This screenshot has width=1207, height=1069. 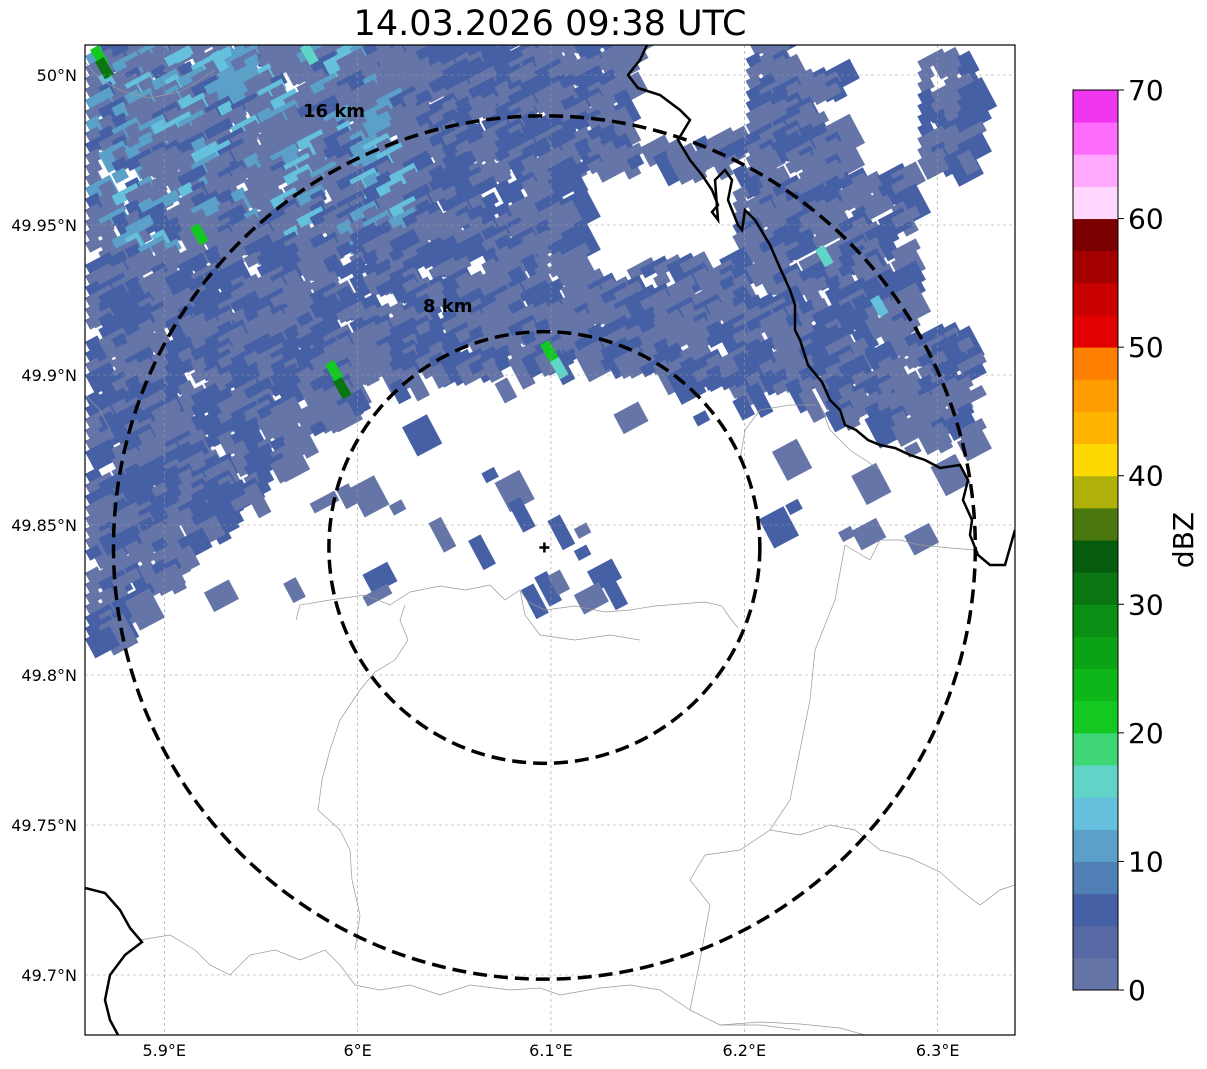 I want to click on longitude-tick-labels: 5.9°E 6°E 6.1°E 6.2°E 6.3°E, so click(x=550, y=1050).